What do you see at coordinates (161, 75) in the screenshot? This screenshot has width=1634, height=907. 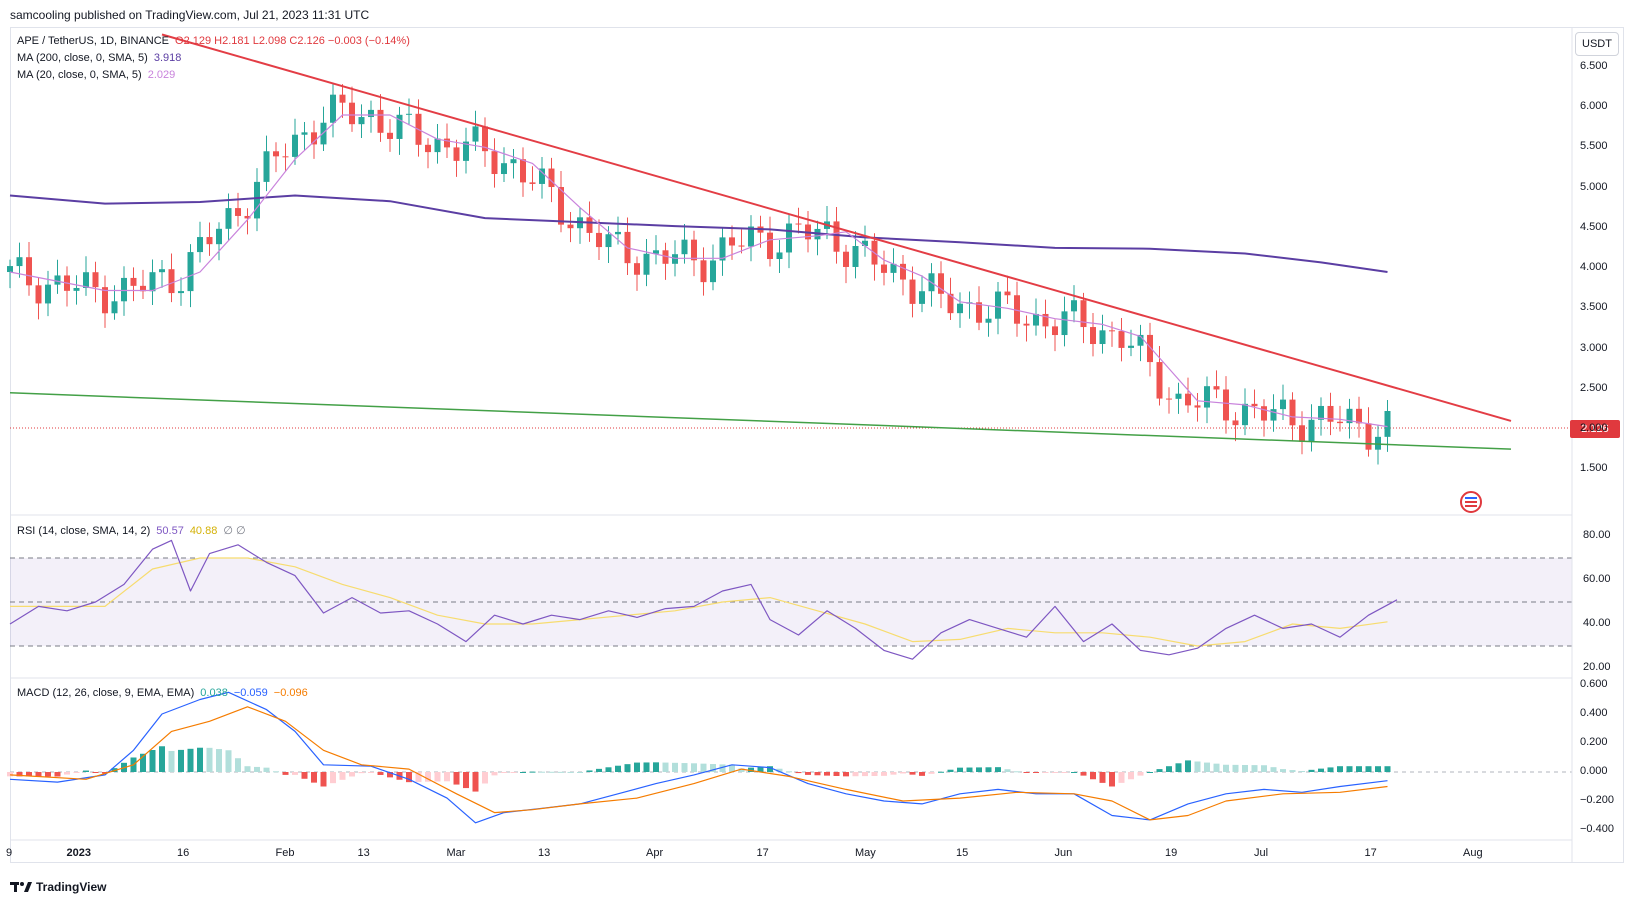 I see `ma20-value: 2.029` at bounding box center [161, 75].